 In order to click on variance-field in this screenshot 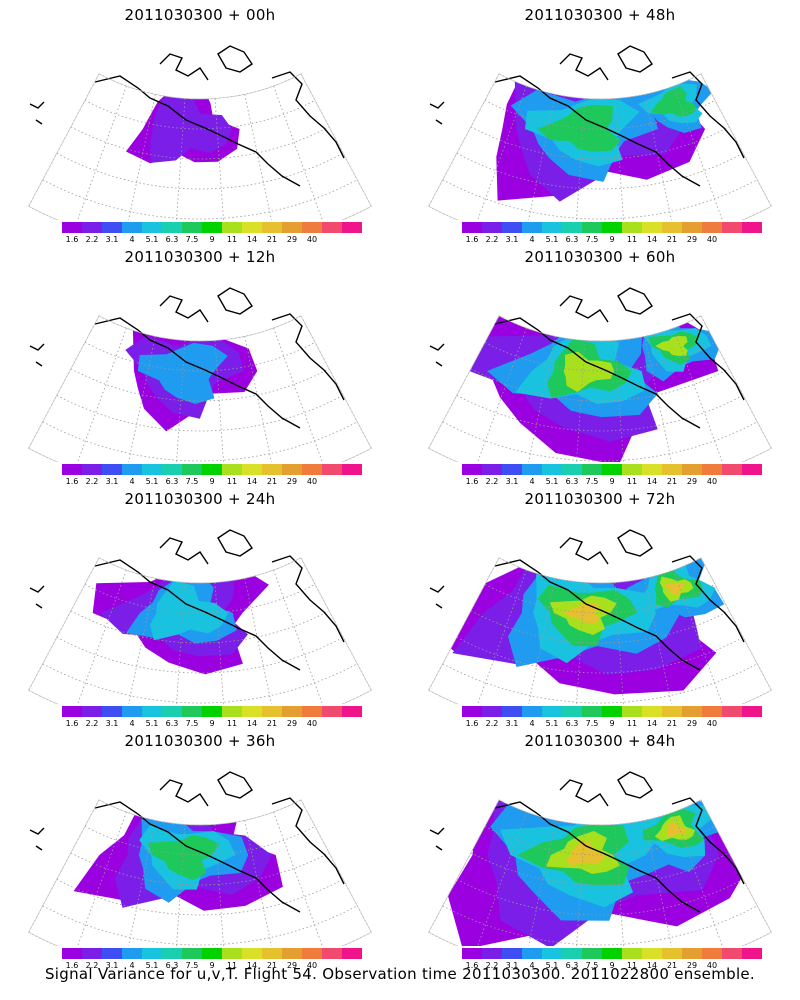, I will do `click(178, 855)`.